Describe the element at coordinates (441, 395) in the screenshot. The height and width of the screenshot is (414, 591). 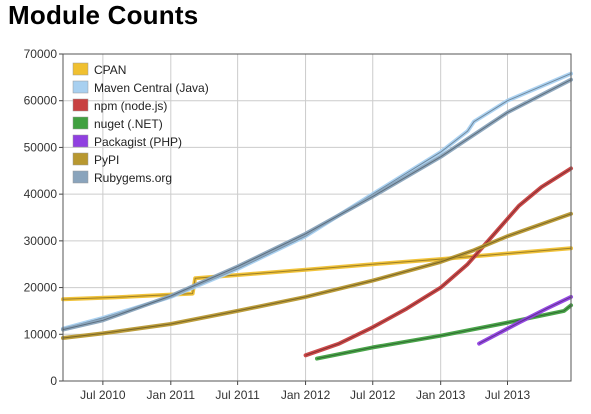
I see `x-tick-label: Jan 2013` at that location.